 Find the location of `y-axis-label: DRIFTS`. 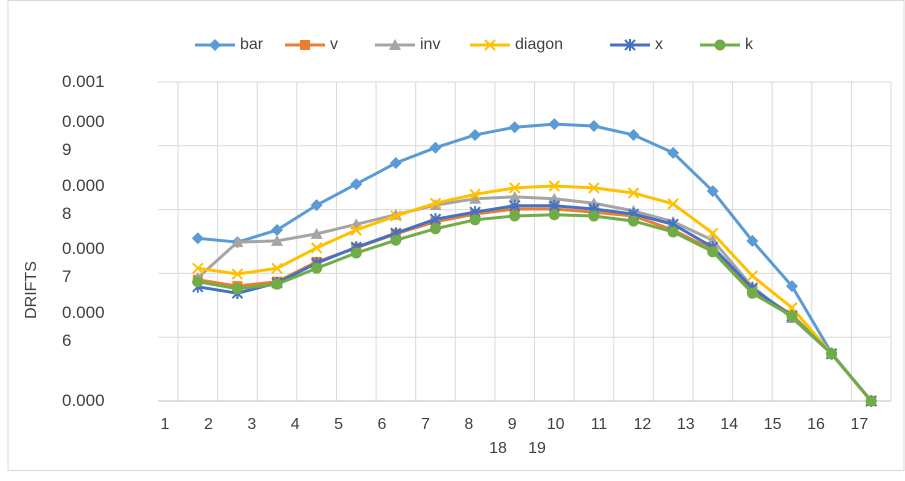

y-axis-label: DRIFTS is located at coordinates (31, 290).